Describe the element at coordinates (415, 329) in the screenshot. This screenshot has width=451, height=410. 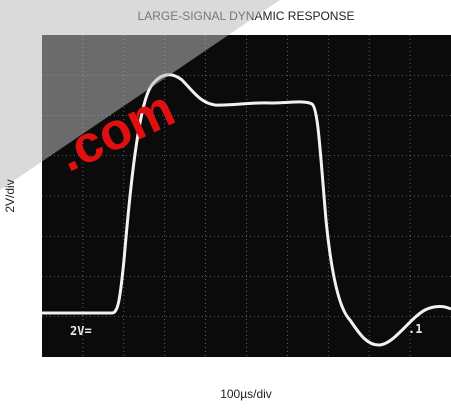
I see `scope-label-right: .1` at that location.